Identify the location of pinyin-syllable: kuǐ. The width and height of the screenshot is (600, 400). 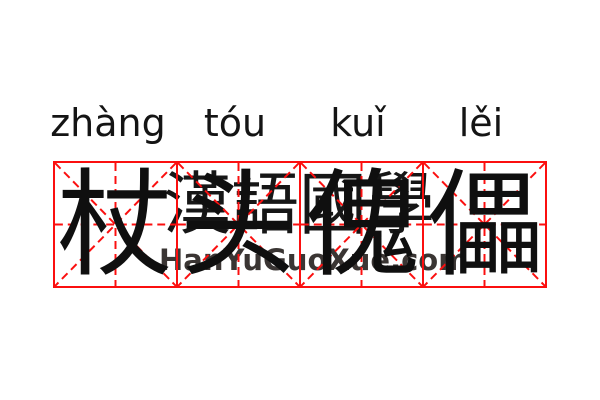
(358, 123).